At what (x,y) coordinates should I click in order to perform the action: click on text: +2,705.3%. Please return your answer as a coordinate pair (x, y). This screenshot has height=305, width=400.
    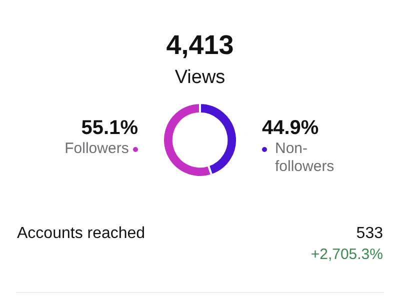
    Looking at the image, I should click on (346, 254).